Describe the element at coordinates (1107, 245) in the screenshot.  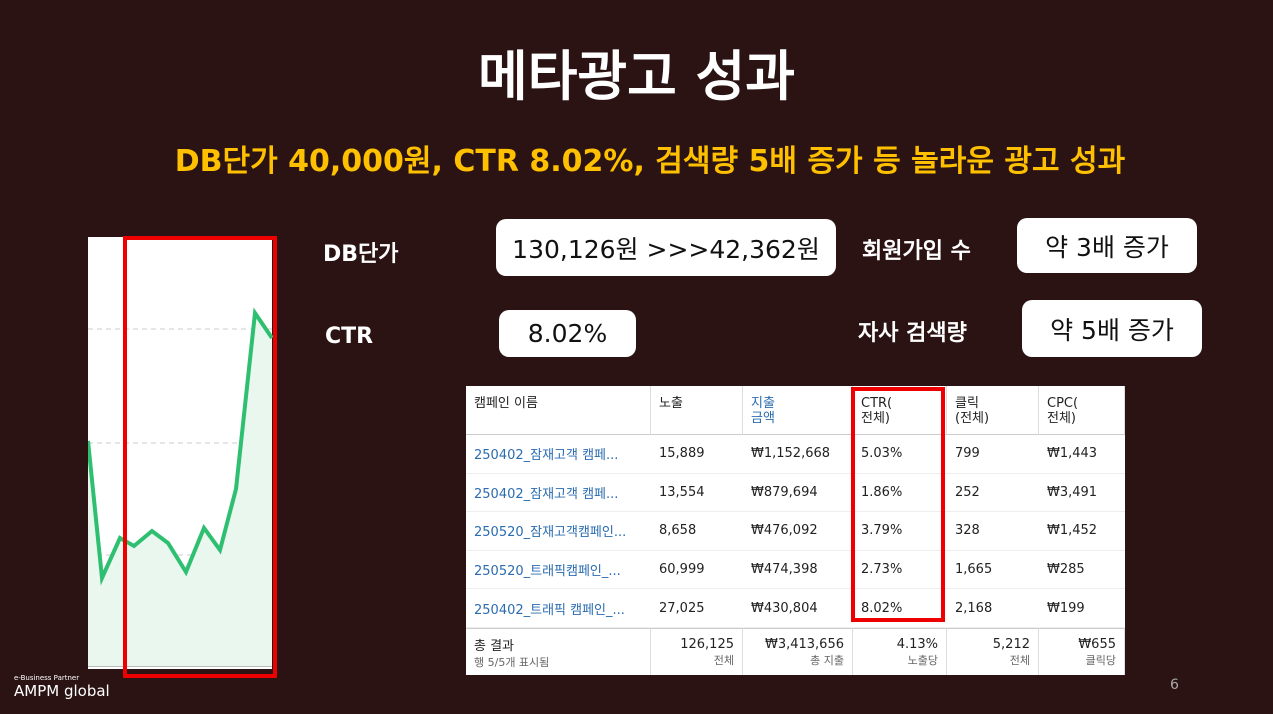
I see `metric-value: 약 3배 증가` at that location.